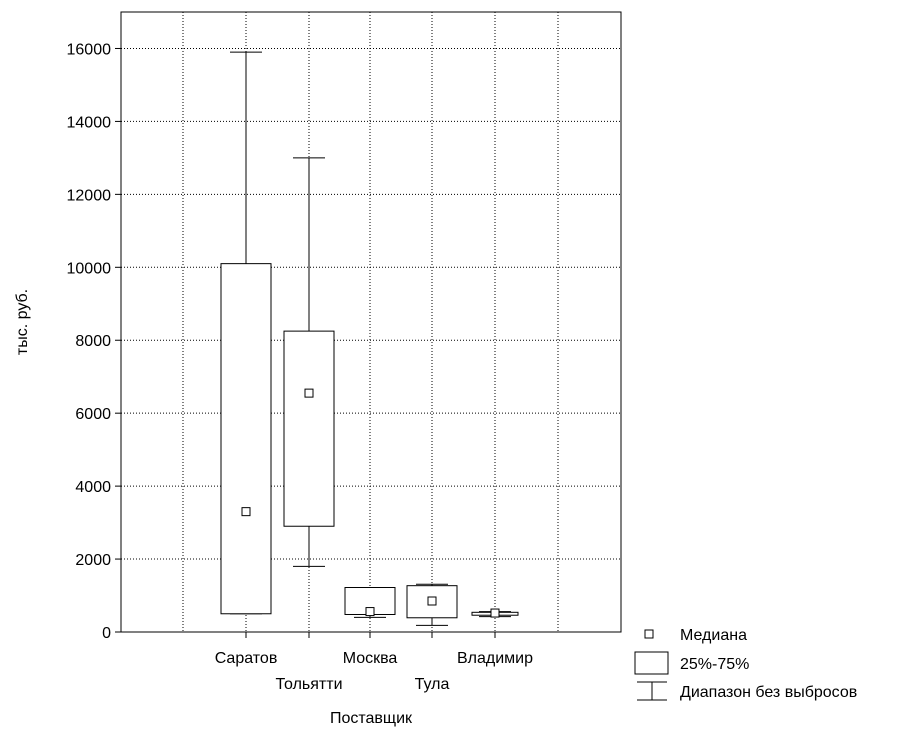 Image resolution: width=917 pixels, height=730 pixels. I want to click on y-tick-label: 16000, so click(89, 49).